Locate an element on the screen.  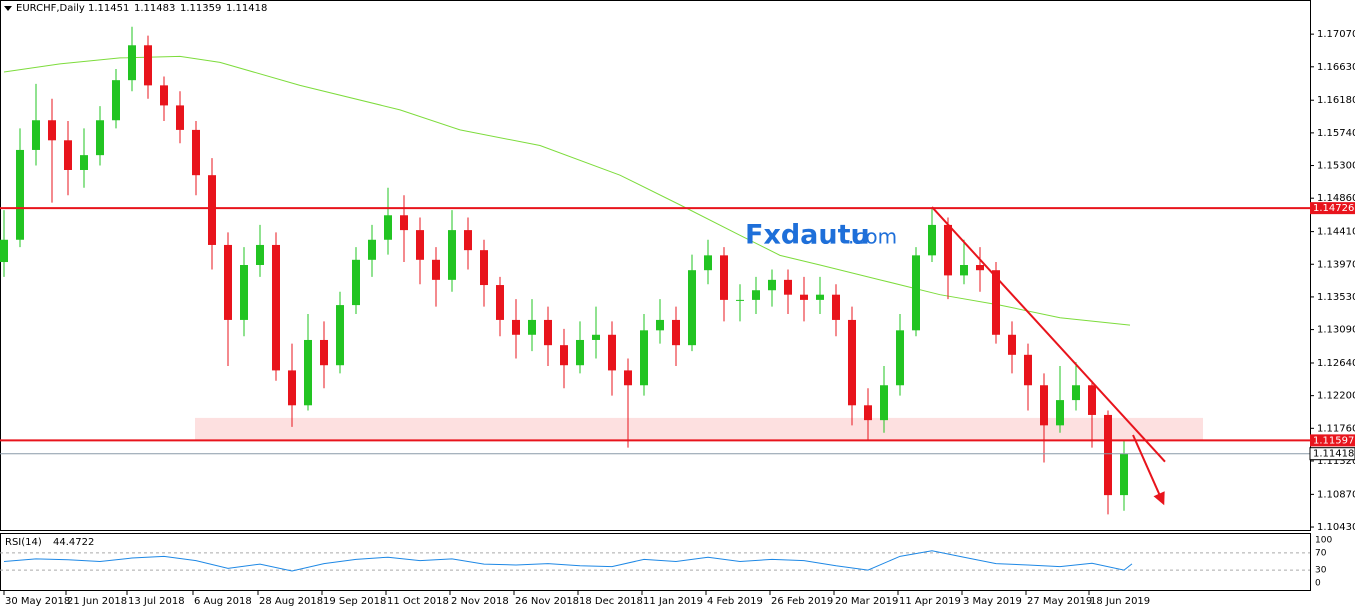
y-tick-label: 1.10870 is located at coordinates (1336, 494).